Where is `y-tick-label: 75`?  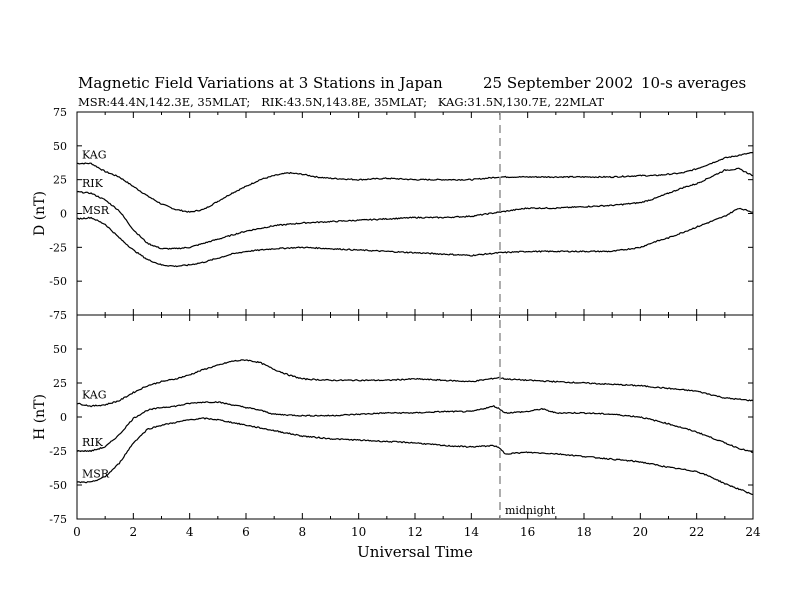 y-tick-label: 75 is located at coordinates (60, 112).